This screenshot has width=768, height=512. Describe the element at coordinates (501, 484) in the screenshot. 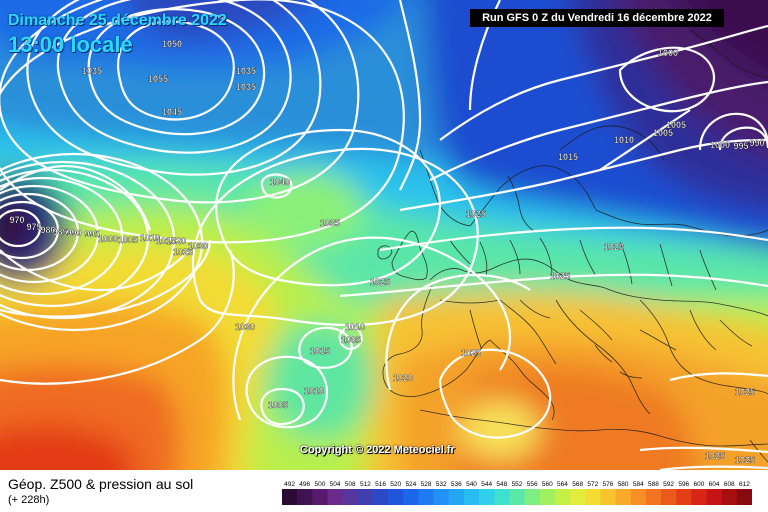

I see `scale-tick-label: 548` at that location.